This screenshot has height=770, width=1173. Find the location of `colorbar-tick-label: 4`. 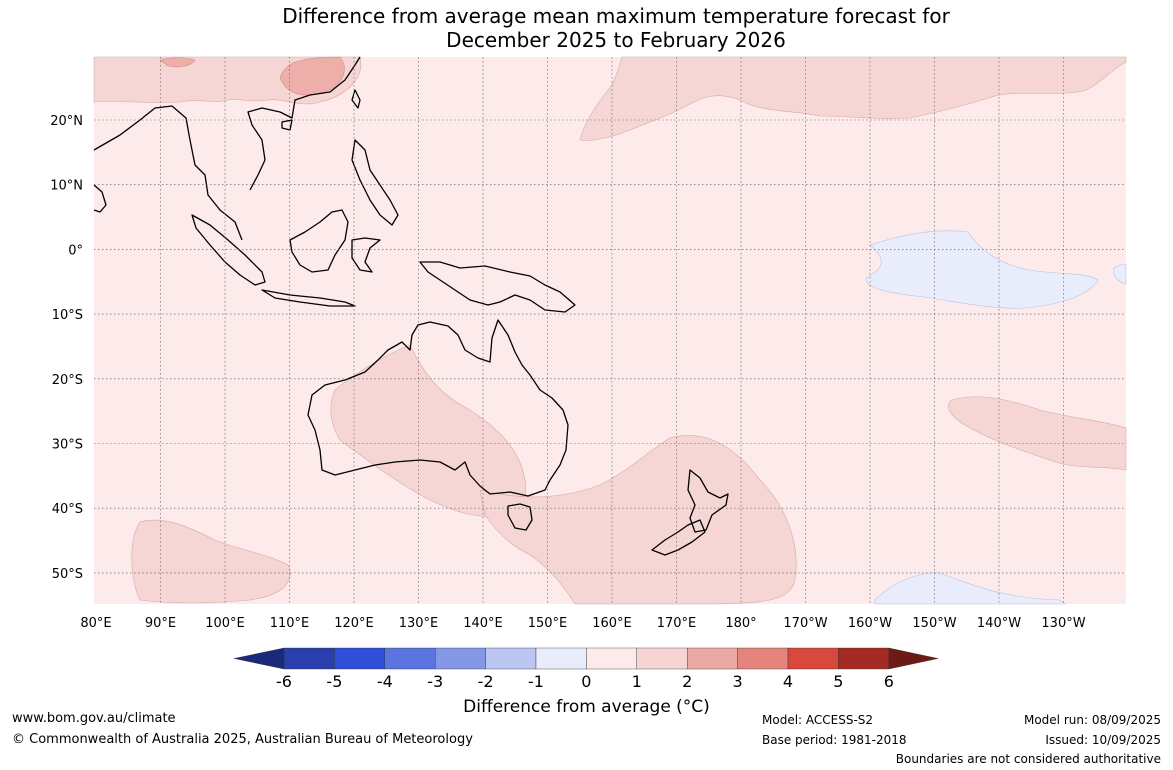

colorbar-tick-label: 4 is located at coordinates (788, 681).